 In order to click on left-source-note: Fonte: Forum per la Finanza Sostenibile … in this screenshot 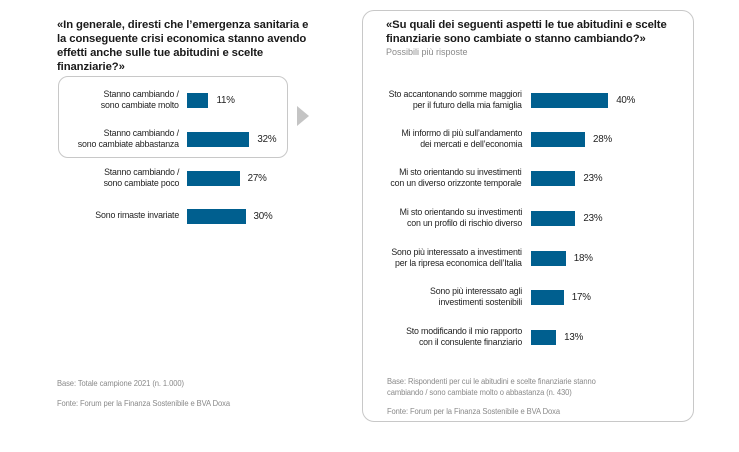, I will do `click(143, 403)`.